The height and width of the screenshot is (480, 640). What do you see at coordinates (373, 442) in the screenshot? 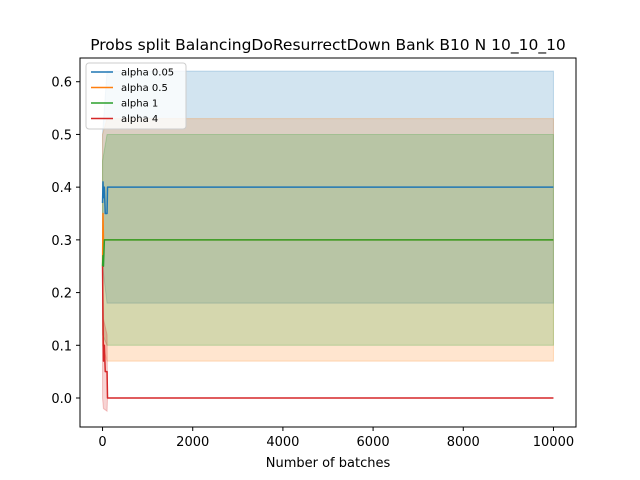
I see `x-tick-label: 6000` at bounding box center [373, 442].